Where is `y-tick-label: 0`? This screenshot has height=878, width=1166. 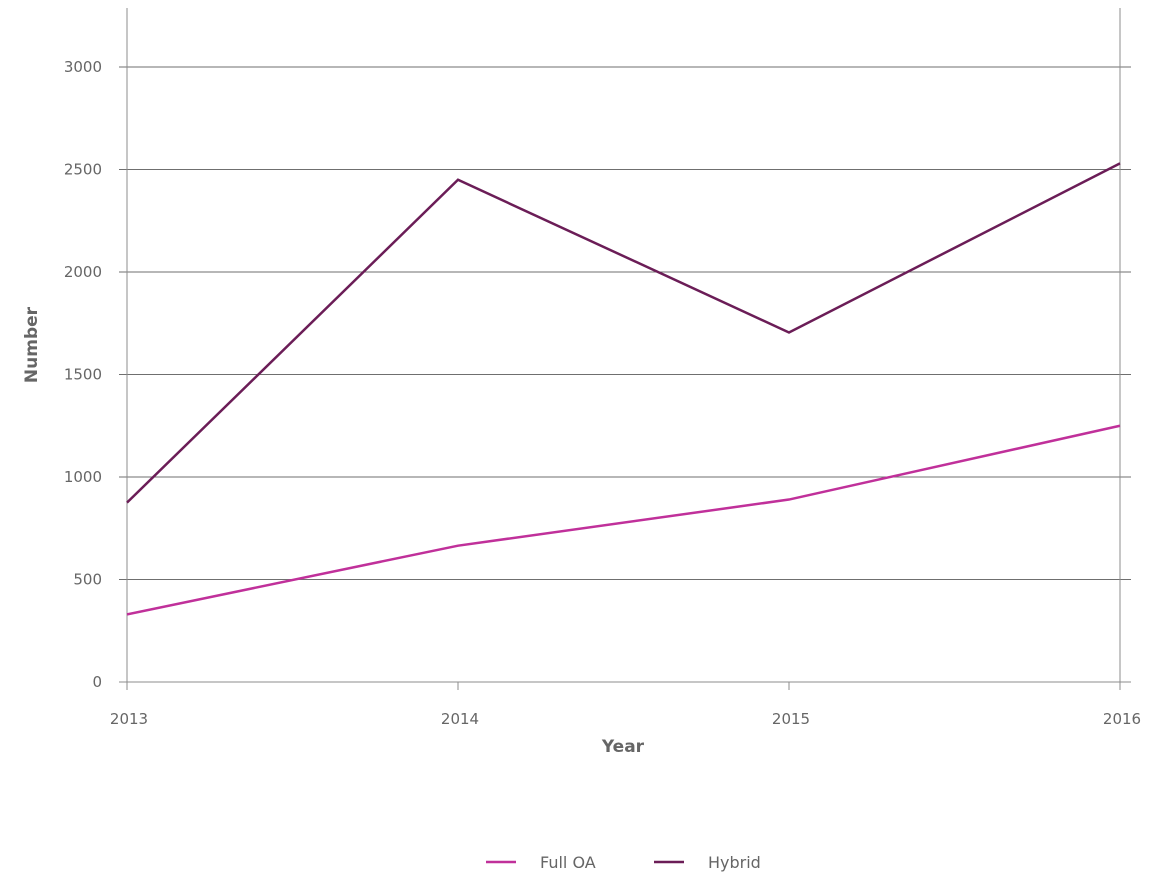 y-tick-label: 0 is located at coordinates (97, 682).